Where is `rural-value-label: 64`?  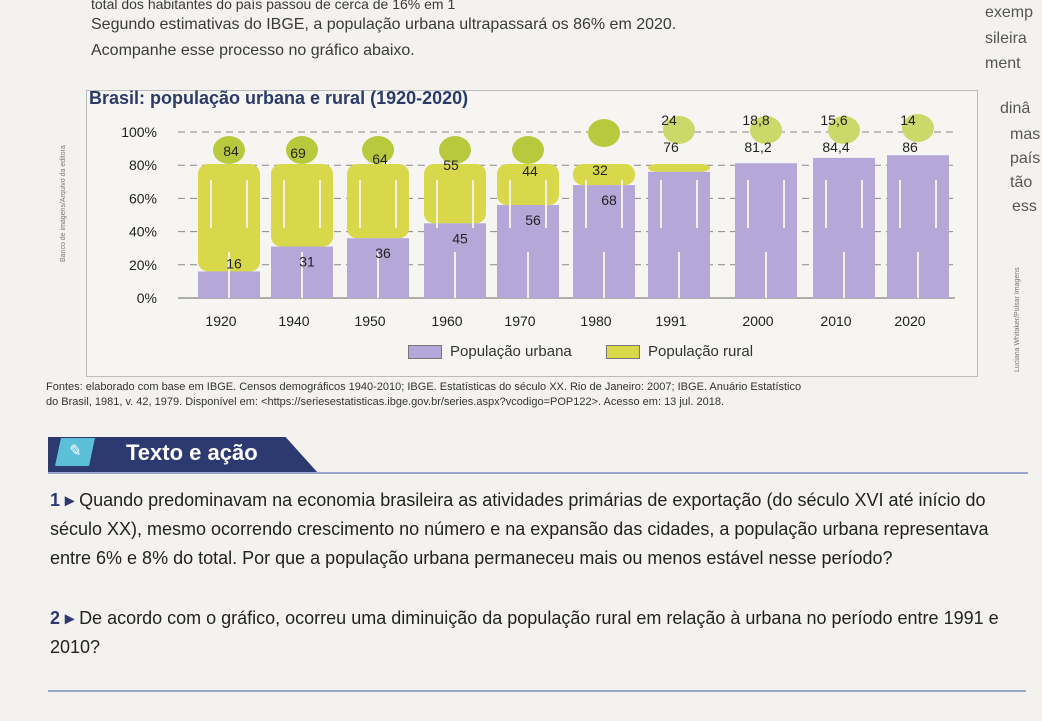
rural-value-label: 64 is located at coordinates (380, 159).